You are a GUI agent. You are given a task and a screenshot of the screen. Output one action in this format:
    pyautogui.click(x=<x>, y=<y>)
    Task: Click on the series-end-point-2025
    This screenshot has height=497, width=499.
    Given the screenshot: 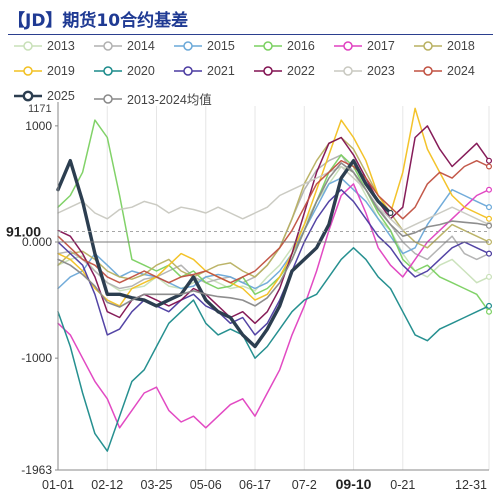 What is the action you would take?
    pyautogui.click(x=390, y=212)
    